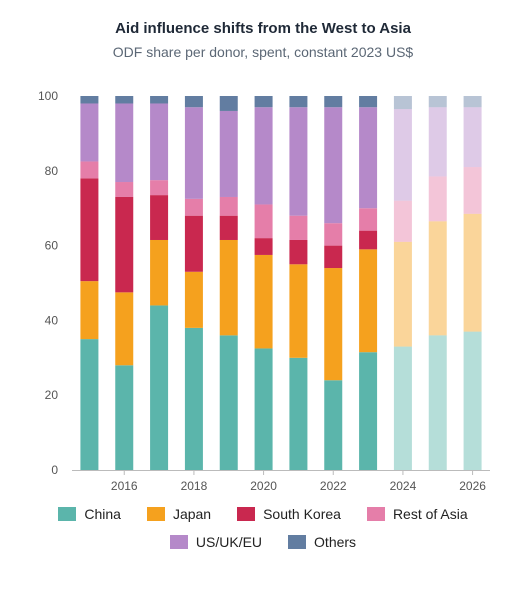  I want to click on legend-row: US/UK/EU Others, so click(263, 542).